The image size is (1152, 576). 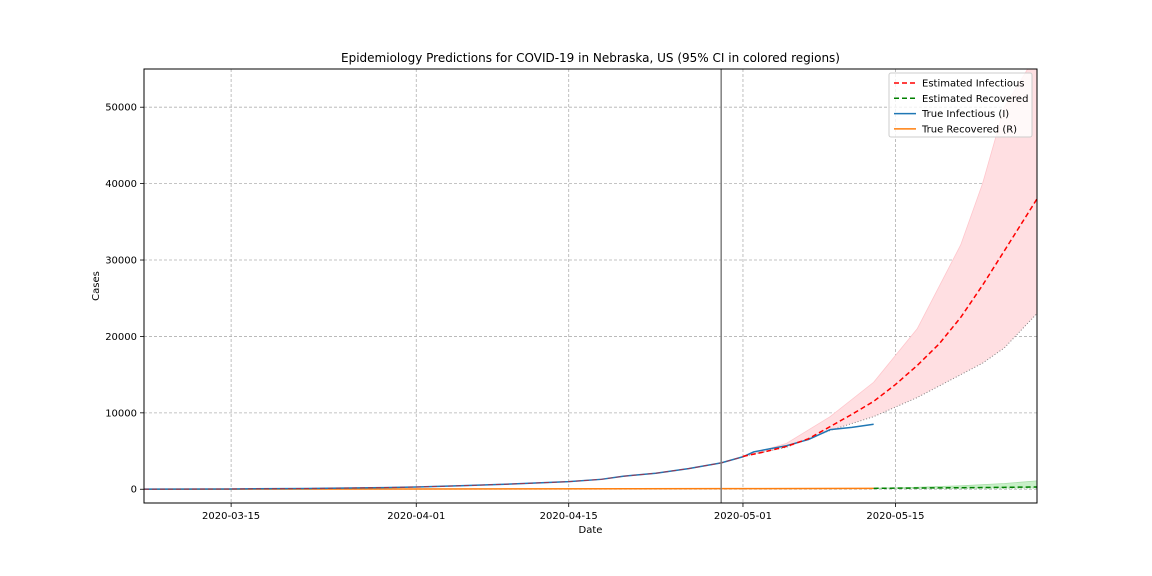 I want to click on estimated-recovered-ci-band, so click(x=955, y=484).